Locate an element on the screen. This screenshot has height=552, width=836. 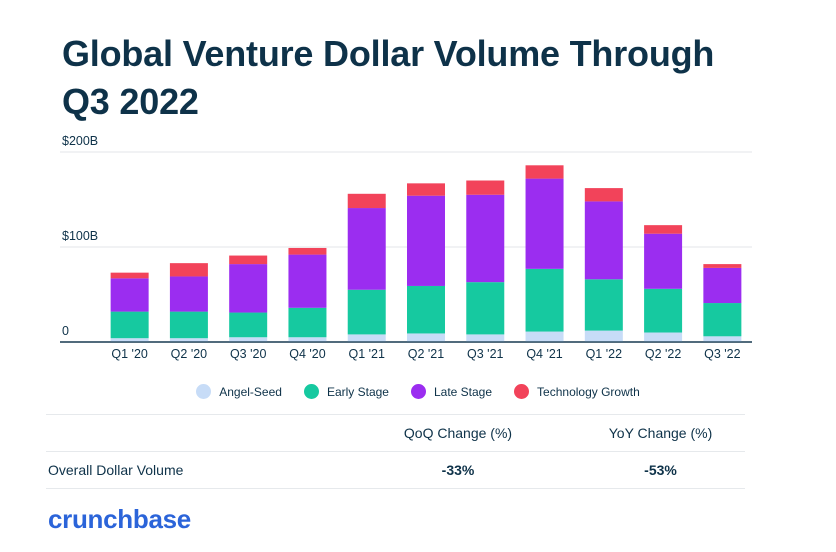
x-tick-label: Q2 '21 is located at coordinates (426, 354).